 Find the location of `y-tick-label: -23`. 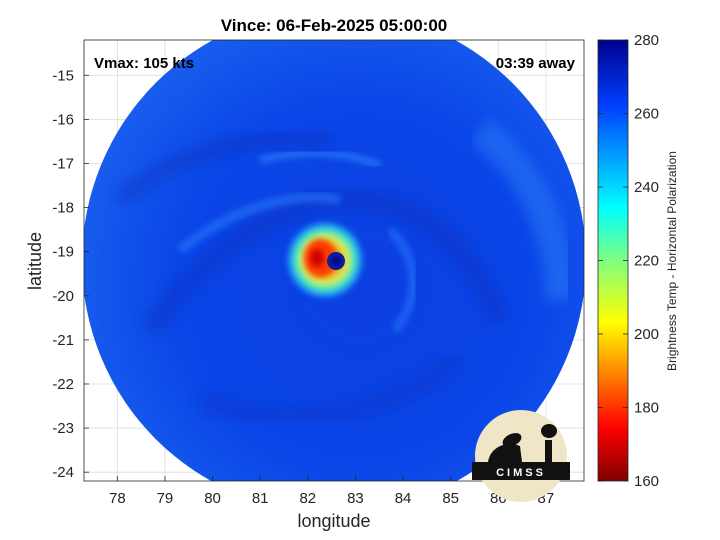

y-tick-label: -23 is located at coordinates (63, 428).